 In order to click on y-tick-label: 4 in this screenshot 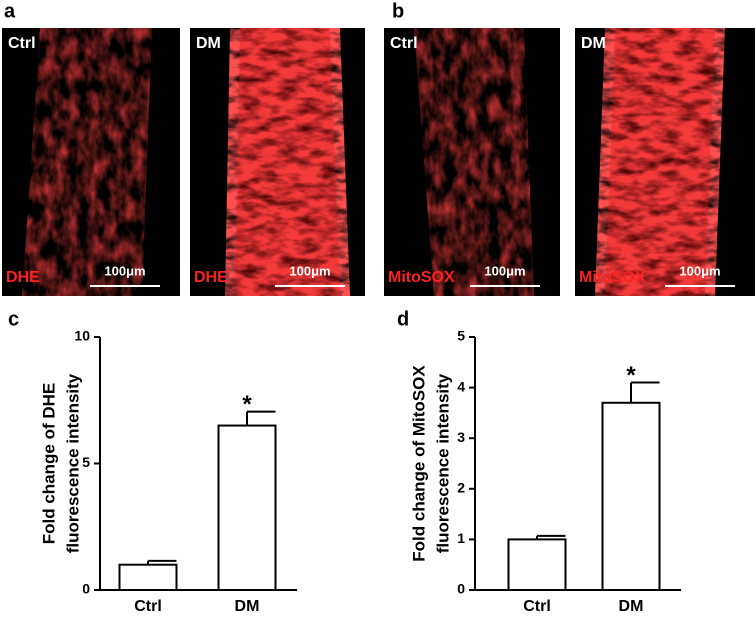, I will do `click(461, 386)`.